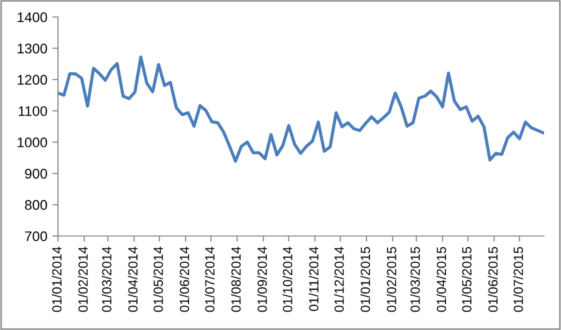 The height and width of the screenshot is (330, 561). What do you see at coordinates (33, 79) in the screenshot?
I see `y-tick-label: 1200` at bounding box center [33, 79].